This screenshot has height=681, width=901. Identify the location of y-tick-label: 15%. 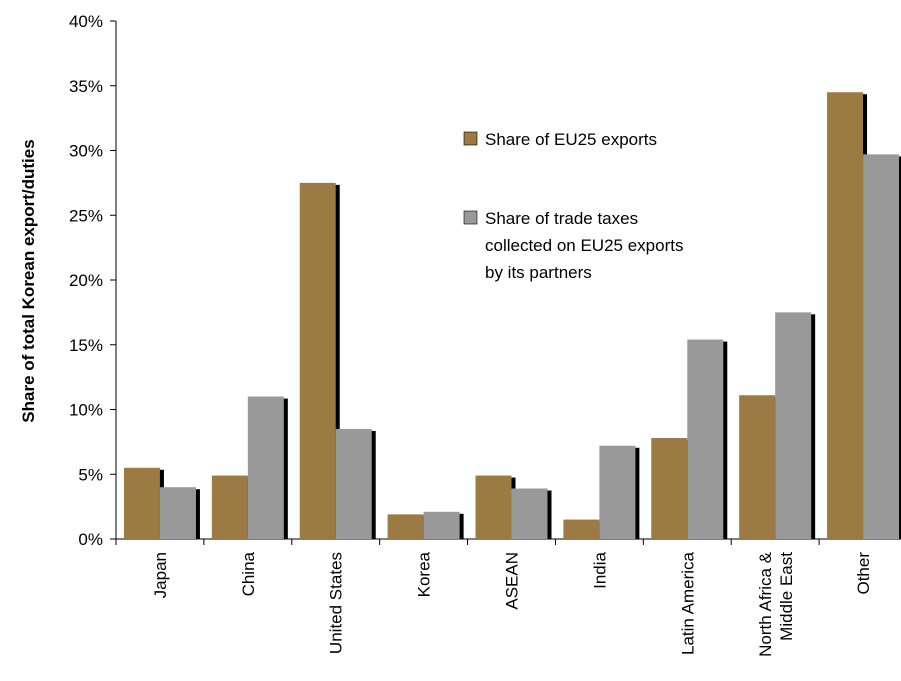
(86, 345).